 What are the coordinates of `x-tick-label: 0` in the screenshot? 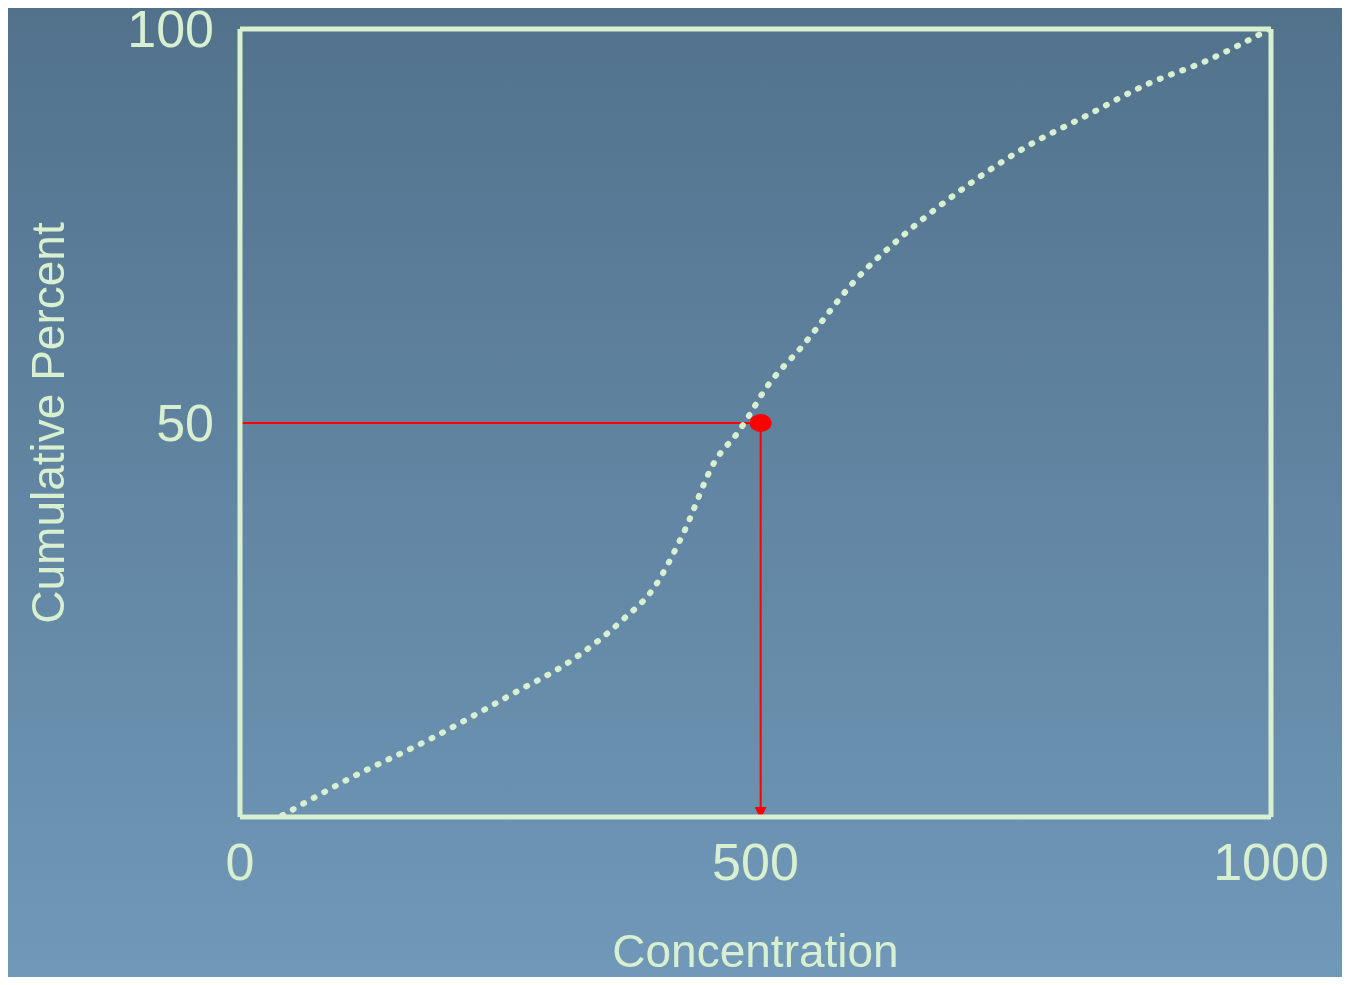 It's located at (240, 861).